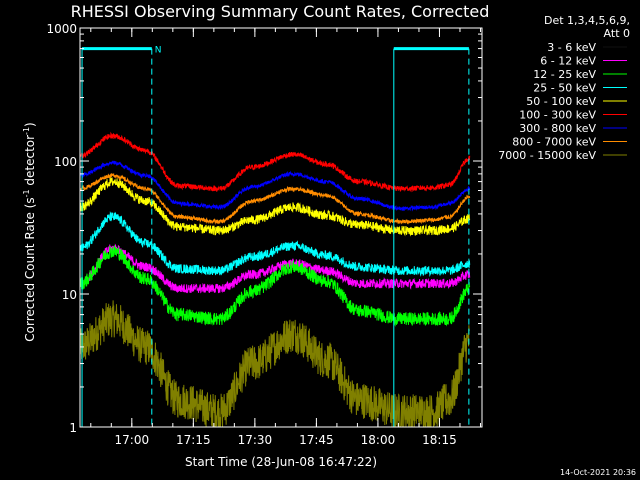 This screenshot has width=640, height=480. What do you see at coordinates (281, 462) in the screenshot?
I see `x-axis-label: Start Time (28-Jun-08 16:47:22)` at bounding box center [281, 462].